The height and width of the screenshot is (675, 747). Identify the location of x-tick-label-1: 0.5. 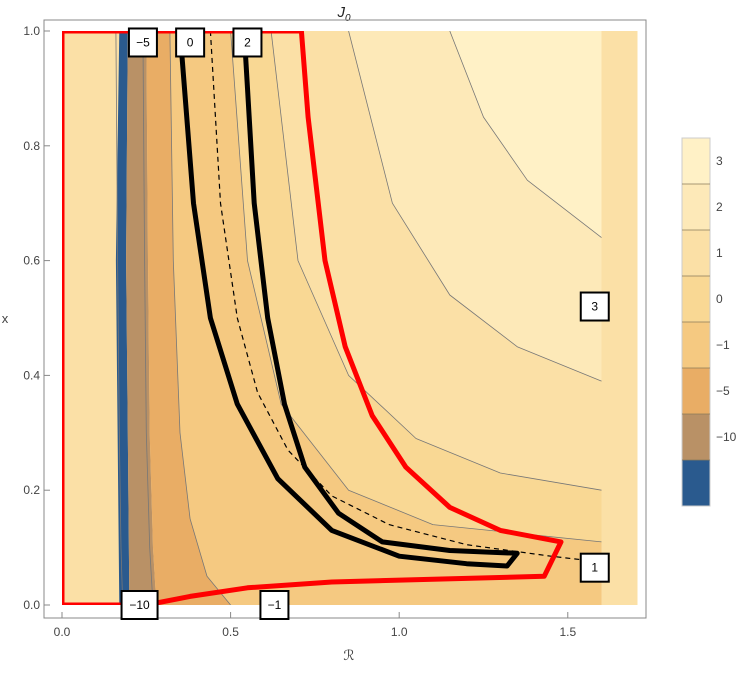
(230, 632).